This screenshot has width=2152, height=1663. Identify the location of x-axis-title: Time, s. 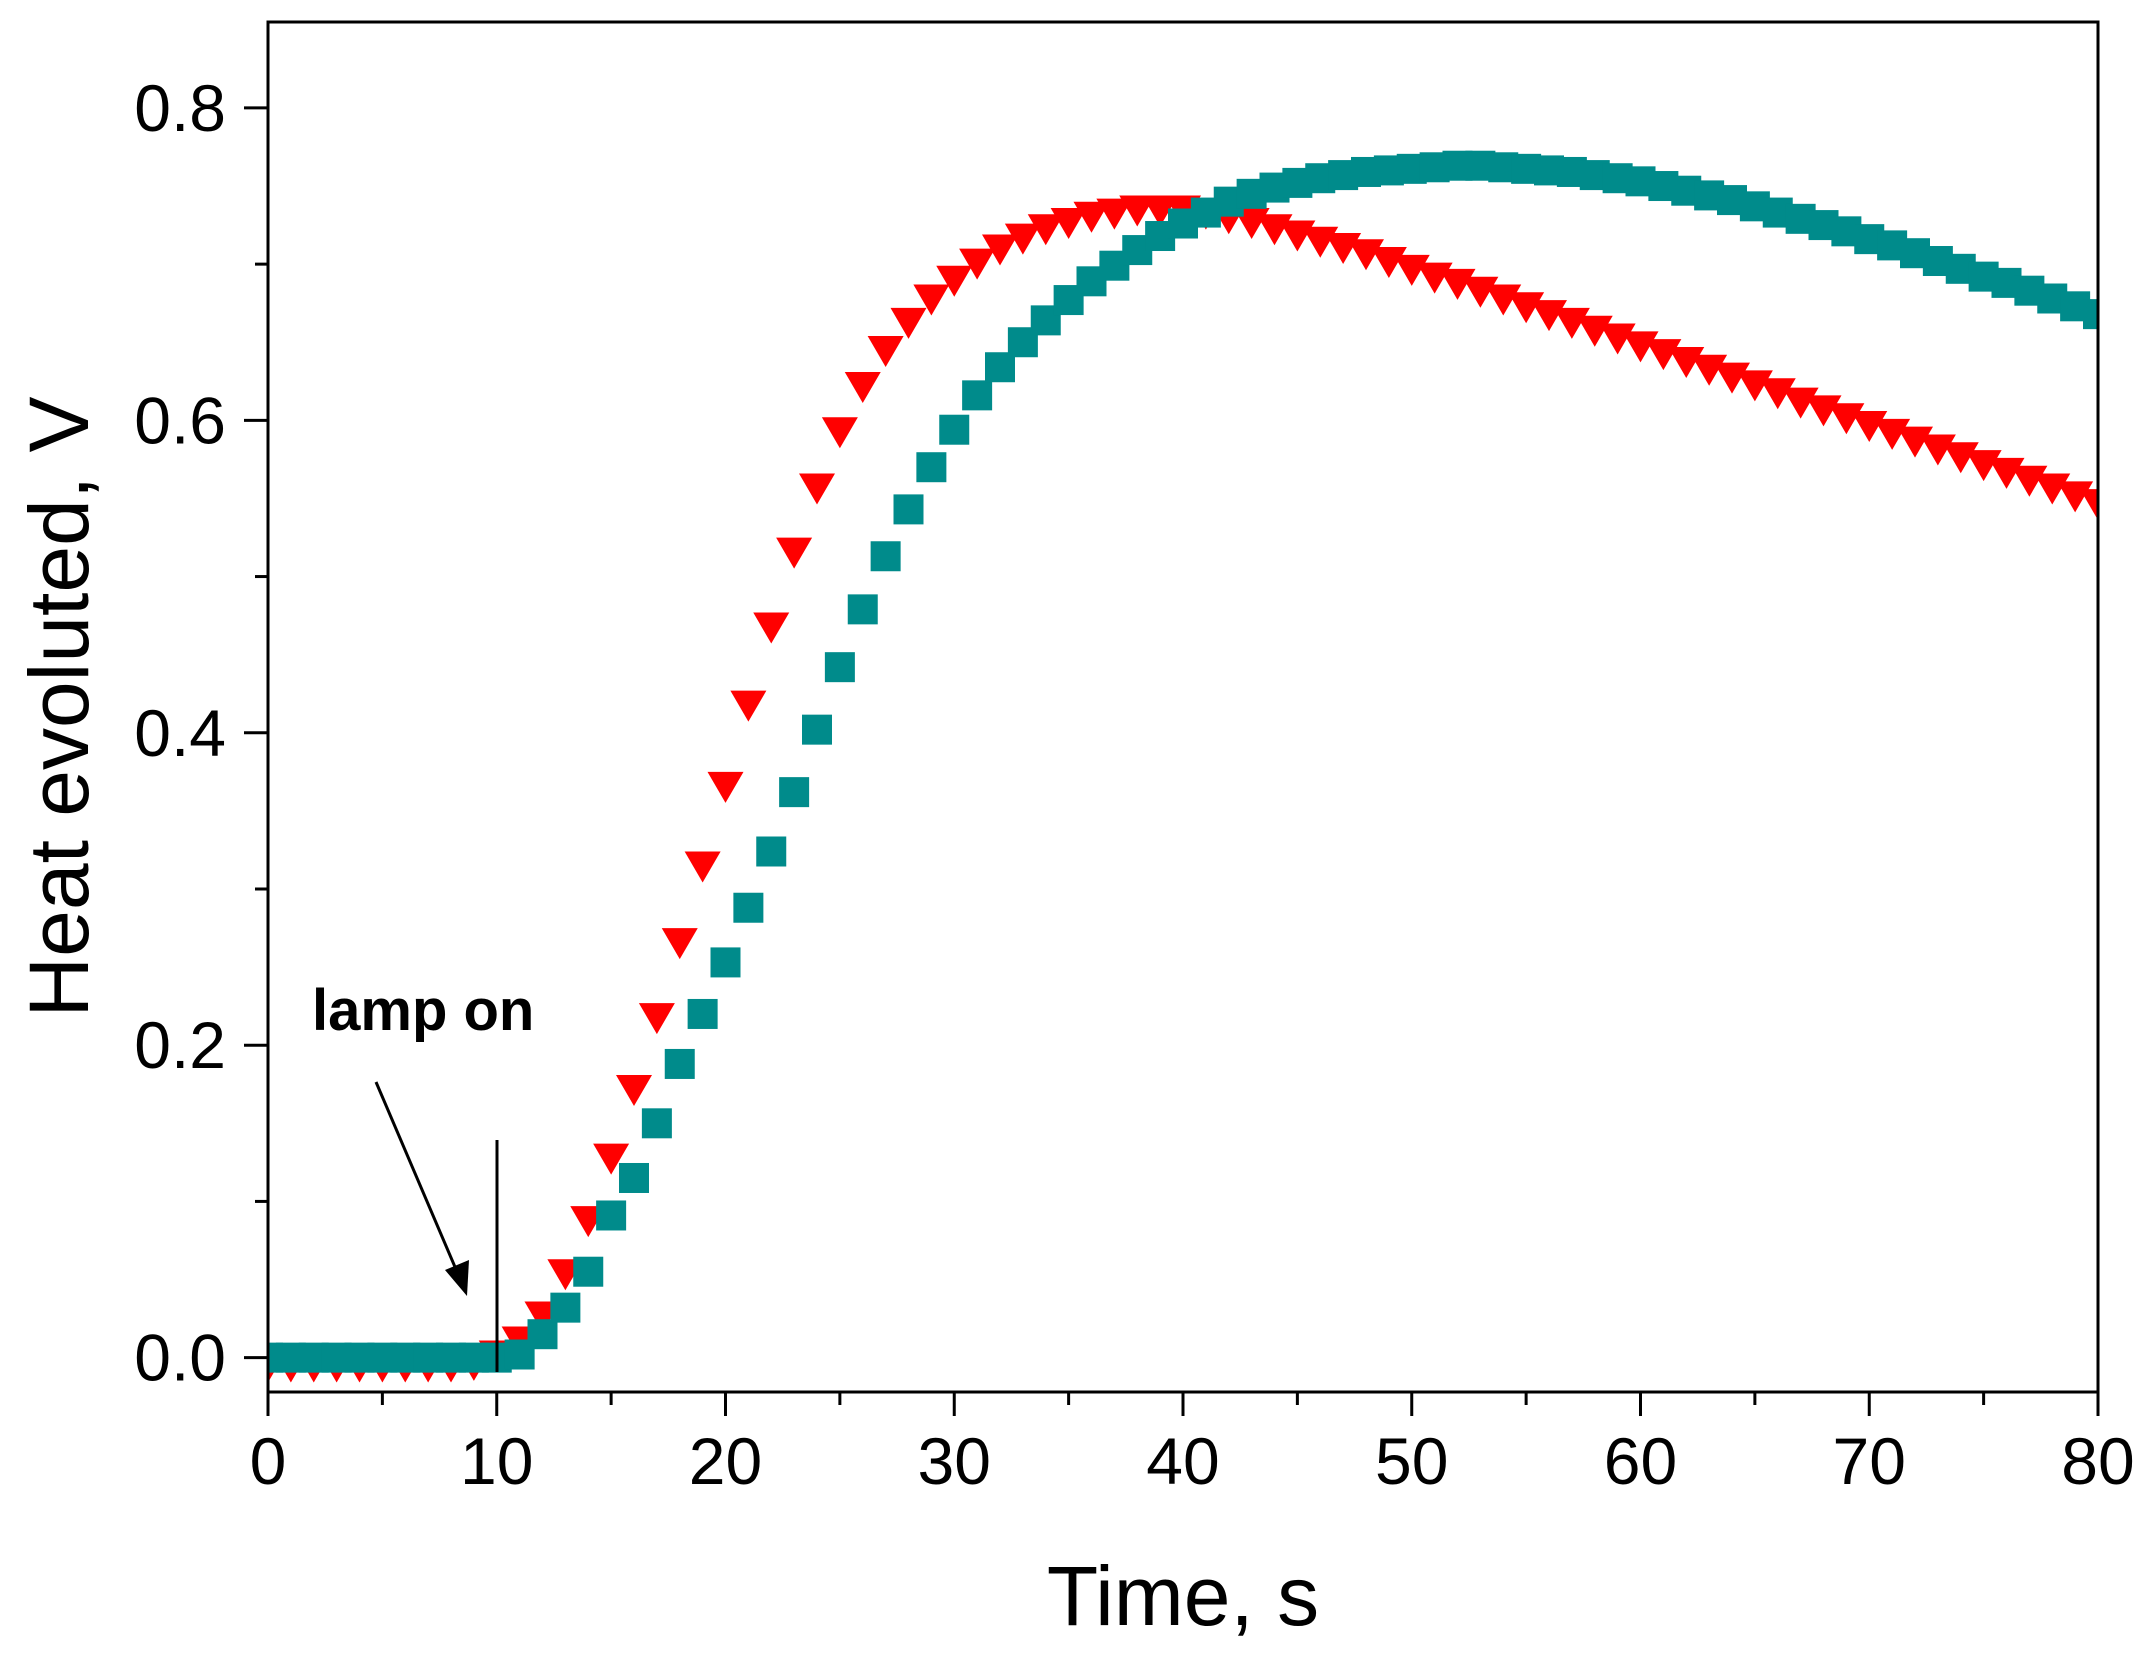
(1183, 1596).